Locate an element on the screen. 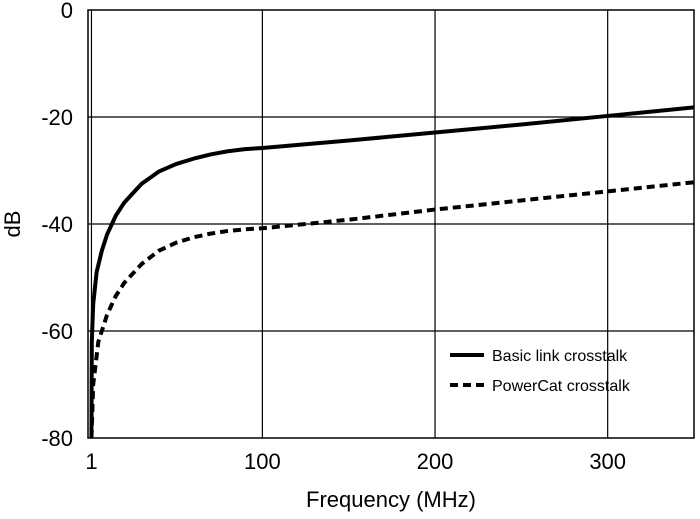 The width and height of the screenshot is (700, 519). legend: Basic link crosstalk PowerCat crosstalk is located at coordinates (540, 371).